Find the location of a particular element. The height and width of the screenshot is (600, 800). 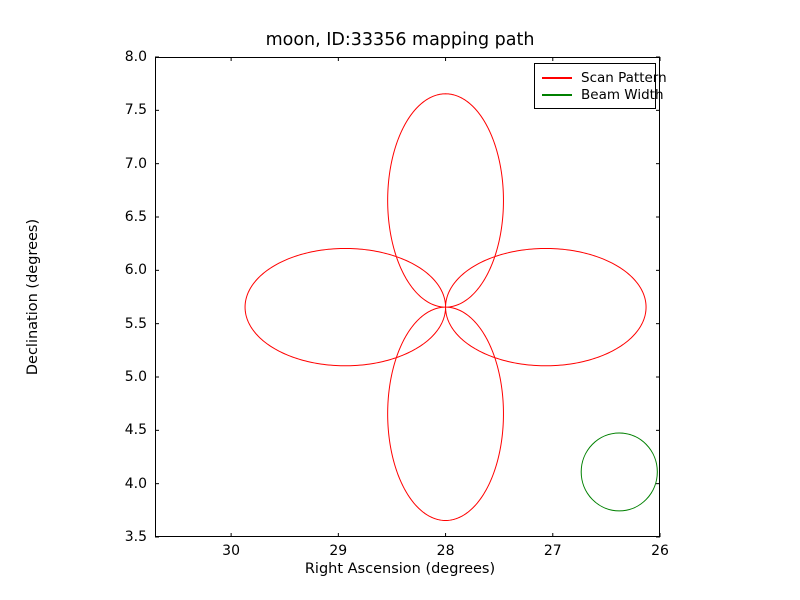

y-tick-label: 6.5 is located at coordinates (135, 217).